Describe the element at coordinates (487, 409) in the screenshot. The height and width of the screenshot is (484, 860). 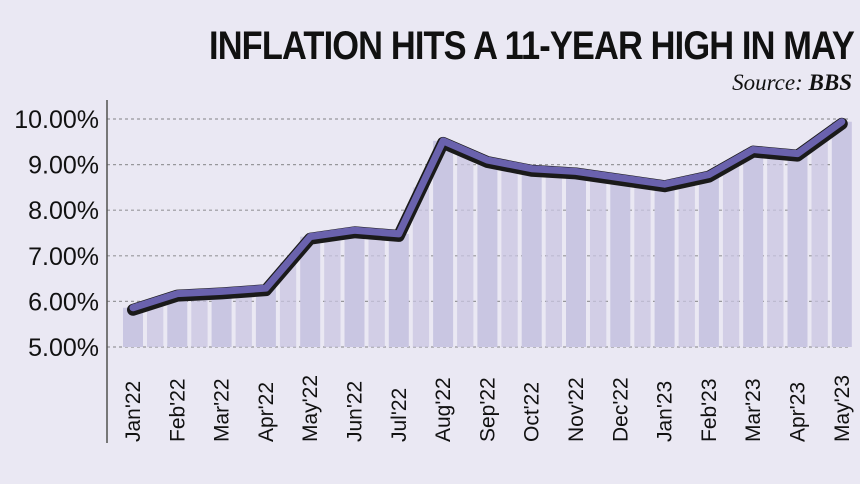
I see `x-tick-label: Sep'22` at that location.